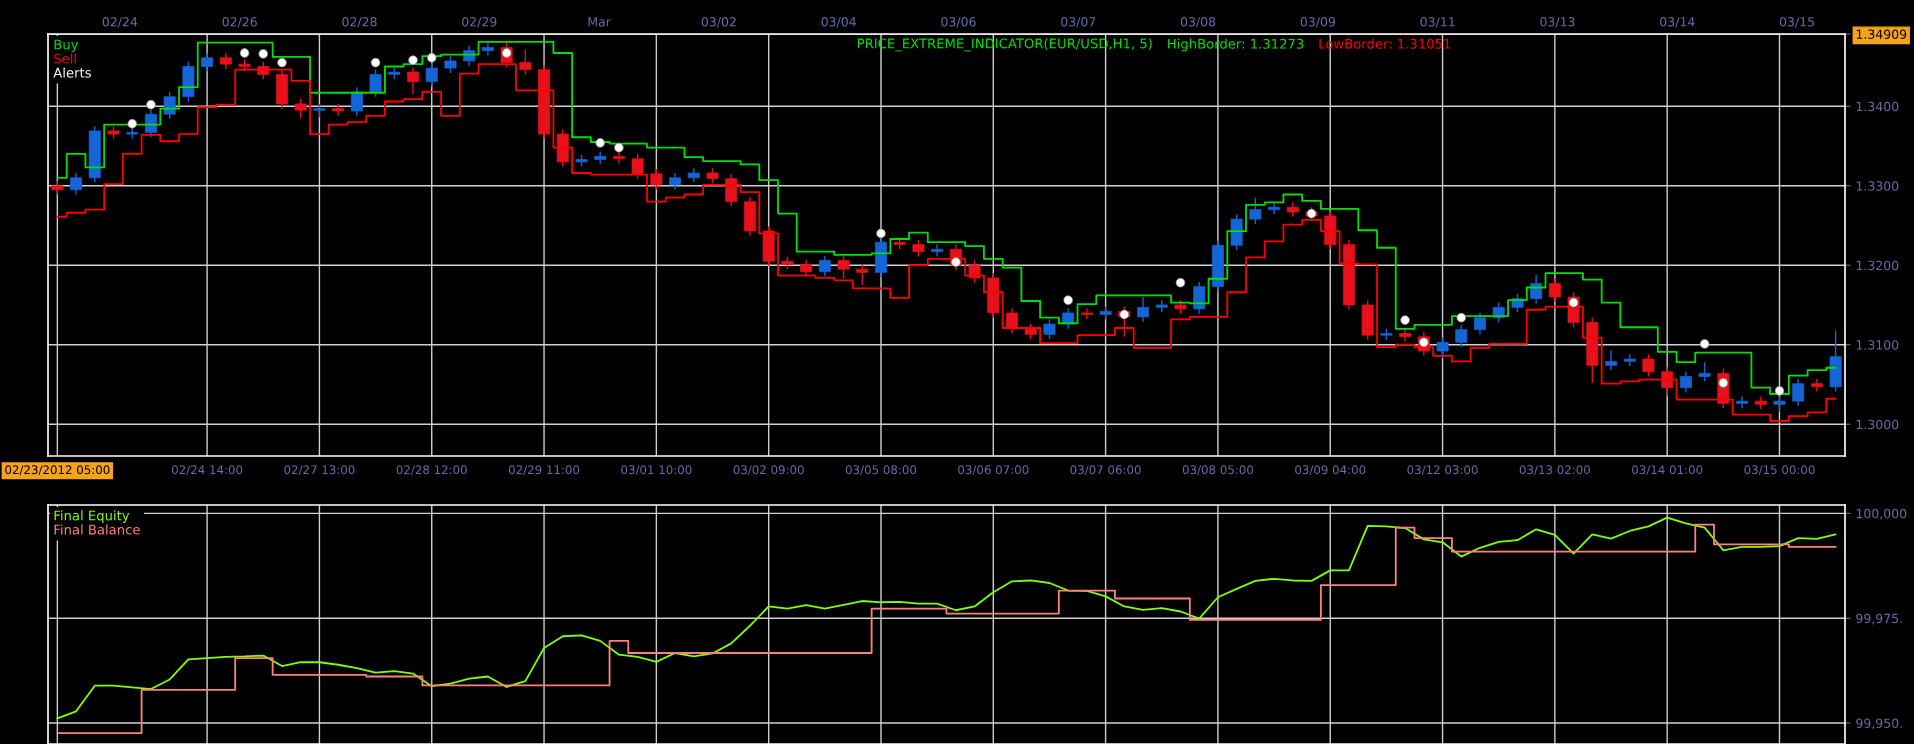  What do you see at coordinates (66, 46) in the screenshot?
I see `text: Buy` at bounding box center [66, 46].